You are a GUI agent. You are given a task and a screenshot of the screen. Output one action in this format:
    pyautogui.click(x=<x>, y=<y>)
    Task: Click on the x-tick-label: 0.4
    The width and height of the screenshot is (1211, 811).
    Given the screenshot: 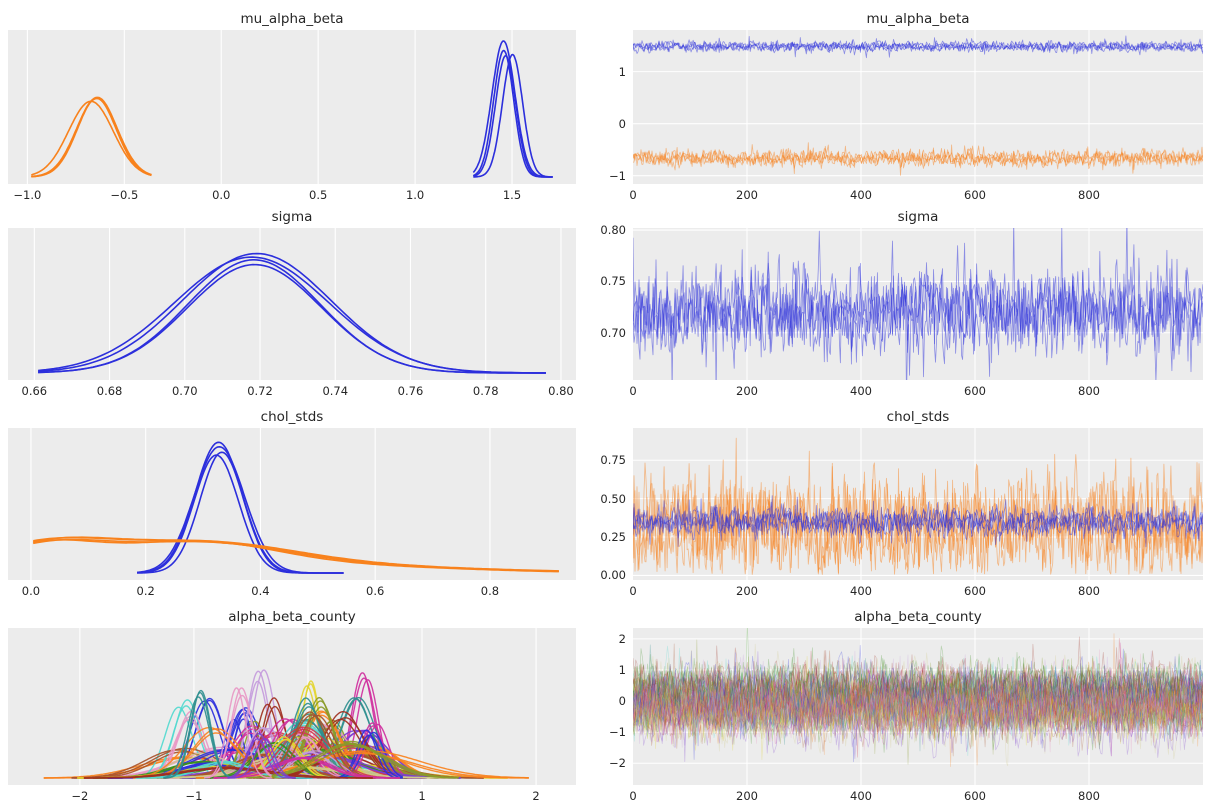 What is the action you would take?
    pyautogui.click(x=260, y=591)
    